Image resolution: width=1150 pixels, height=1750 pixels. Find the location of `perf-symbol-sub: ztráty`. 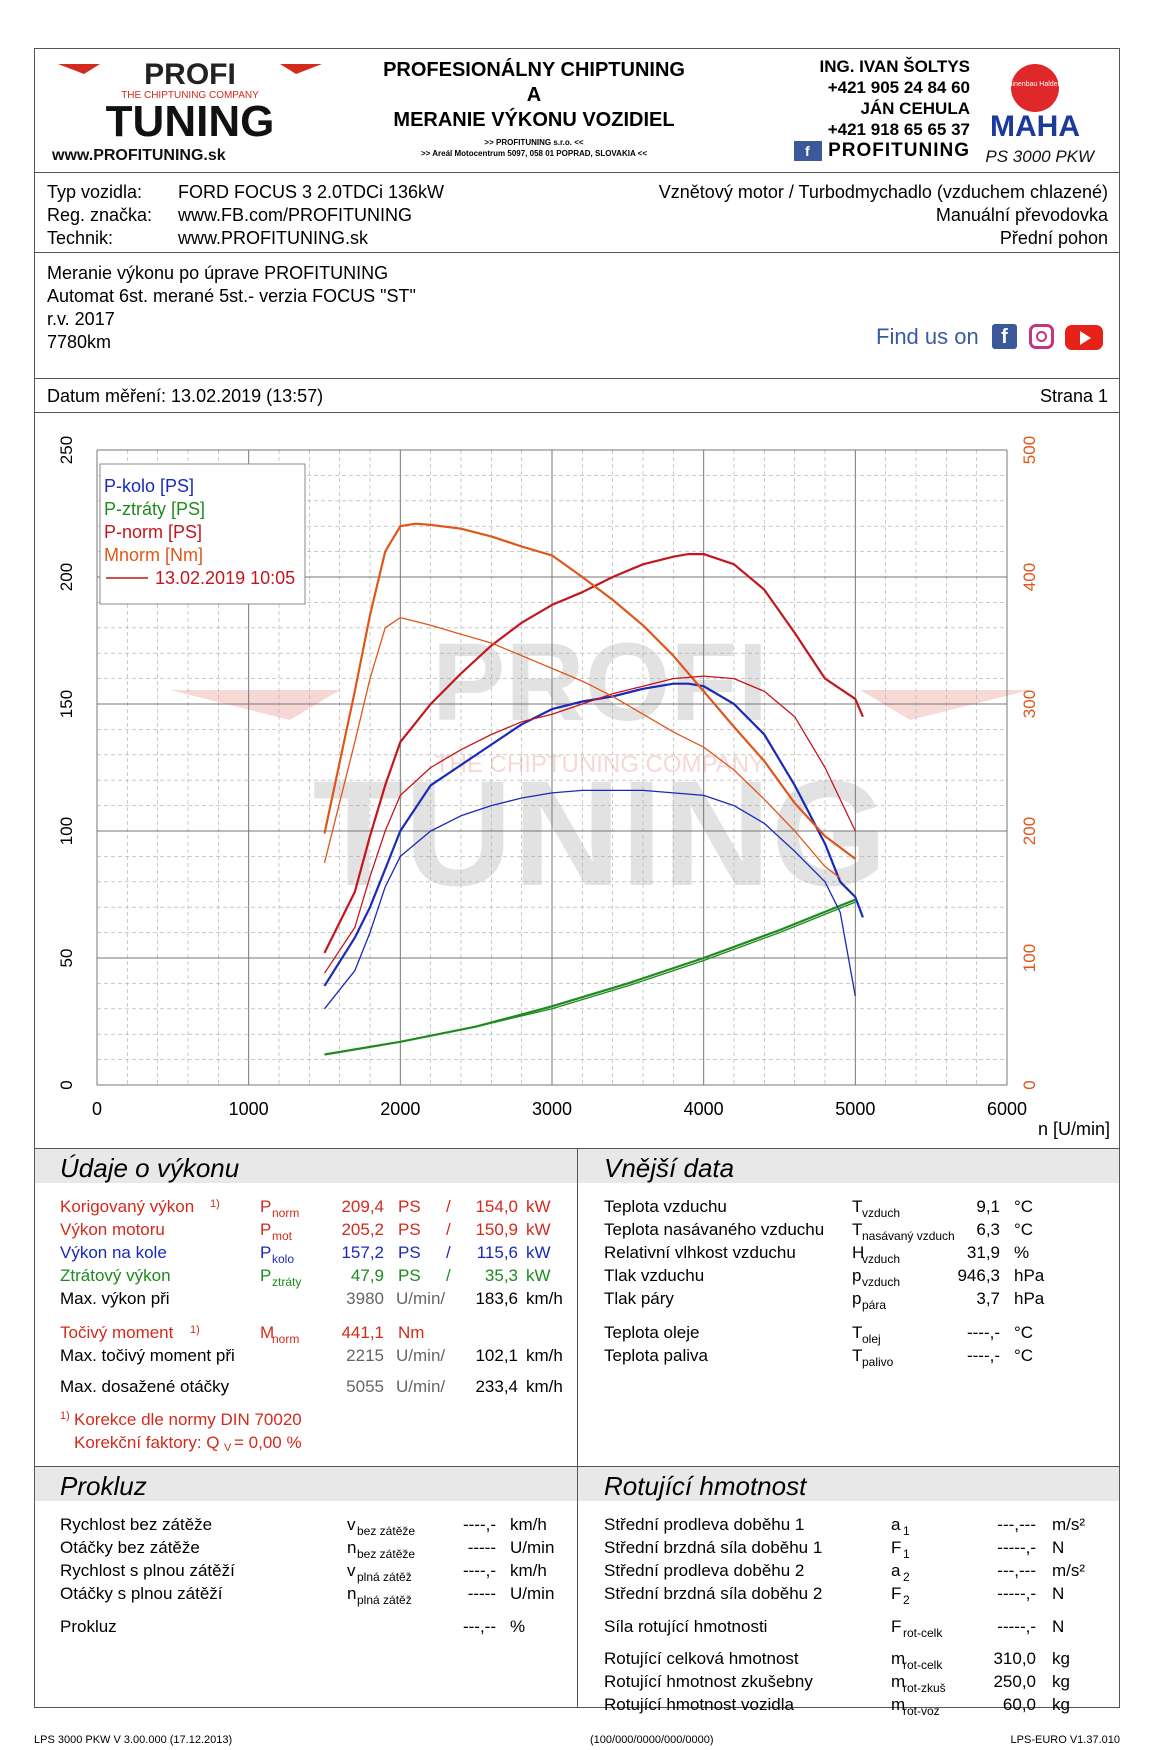

perf-symbol-sub: ztráty is located at coordinates (287, 1282).